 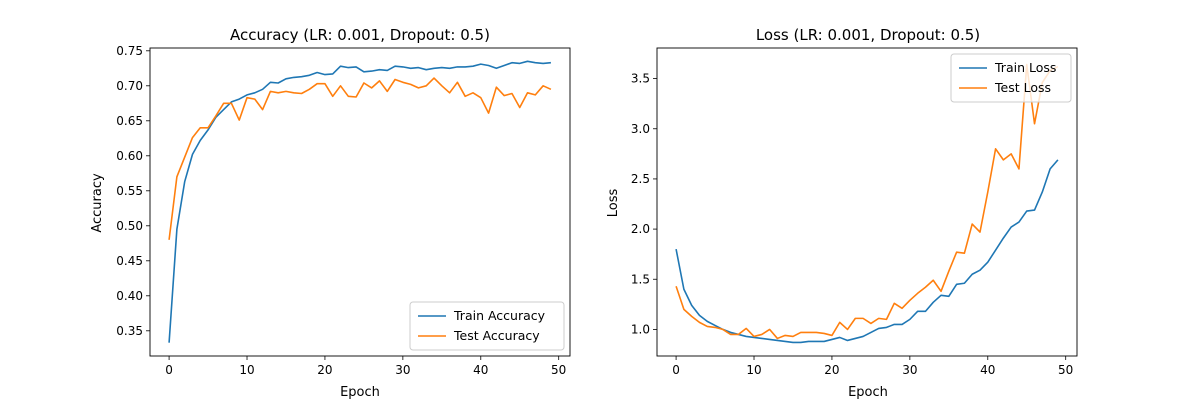 What do you see at coordinates (640, 179) in the screenshot?
I see `loss-y-tick-label: 2.5` at bounding box center [640, 179].